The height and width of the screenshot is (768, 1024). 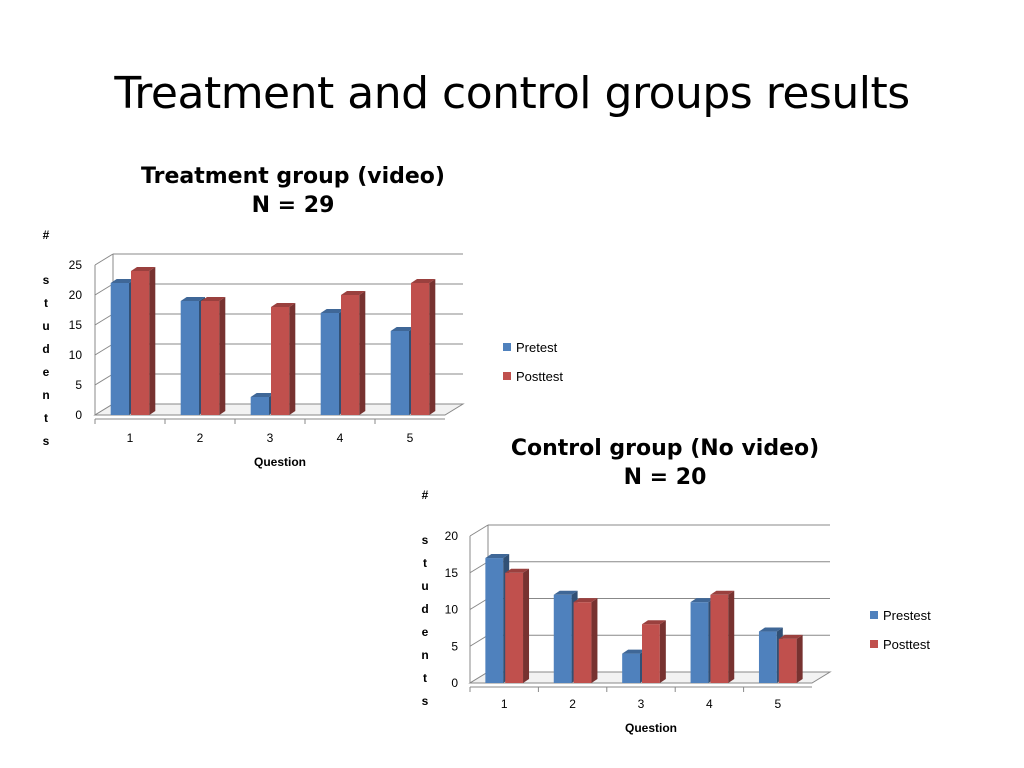 I want to click on y-tick-label: 5, so click(x=454, y=646).